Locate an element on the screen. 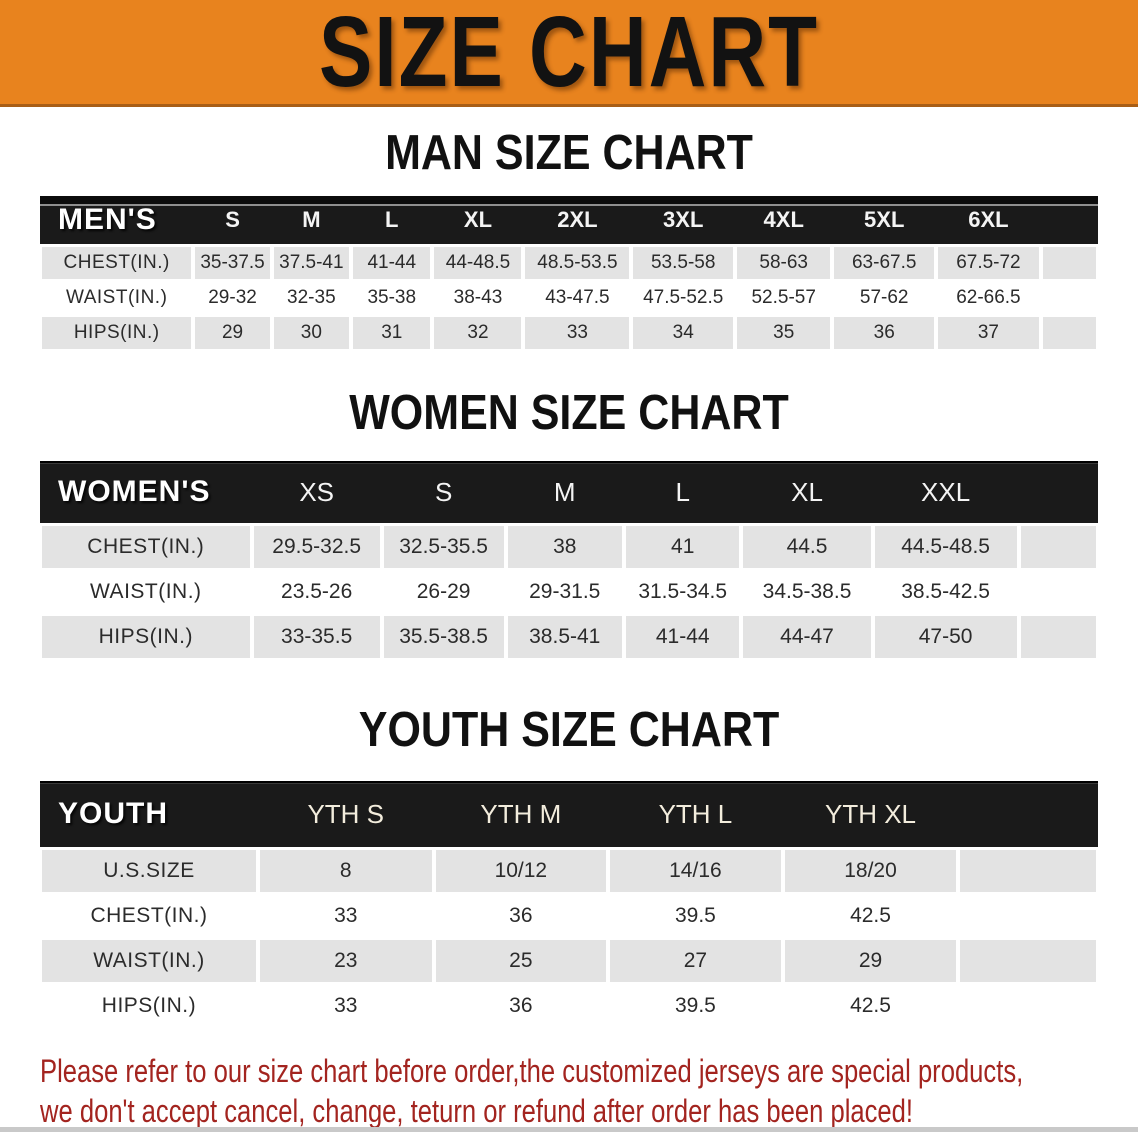 The image size is (1138, 1132). womens-table-header: WOMEN'S XS S M L XL XXL is located at coordinates (569, 492).